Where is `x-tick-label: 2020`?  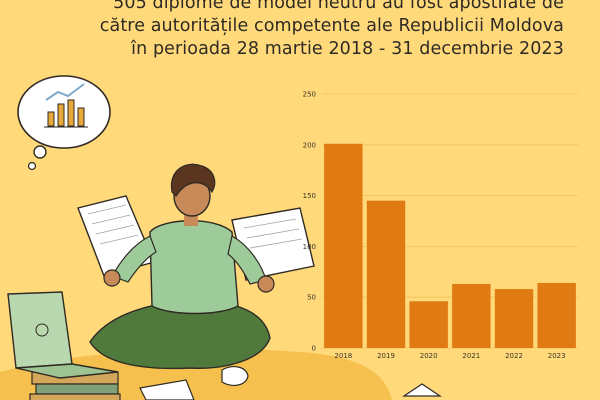 x-tick-label: 2020 is located at coordinates (429, 356).